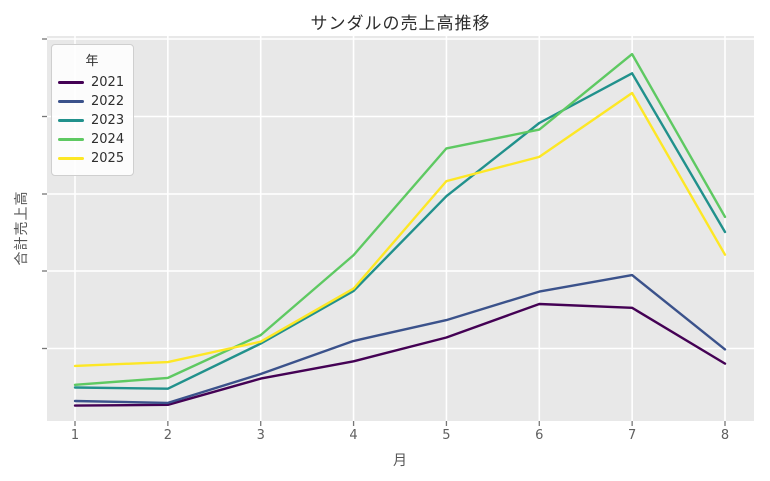  I want to click on x-tick-label-1: 1, so click(75, 435).